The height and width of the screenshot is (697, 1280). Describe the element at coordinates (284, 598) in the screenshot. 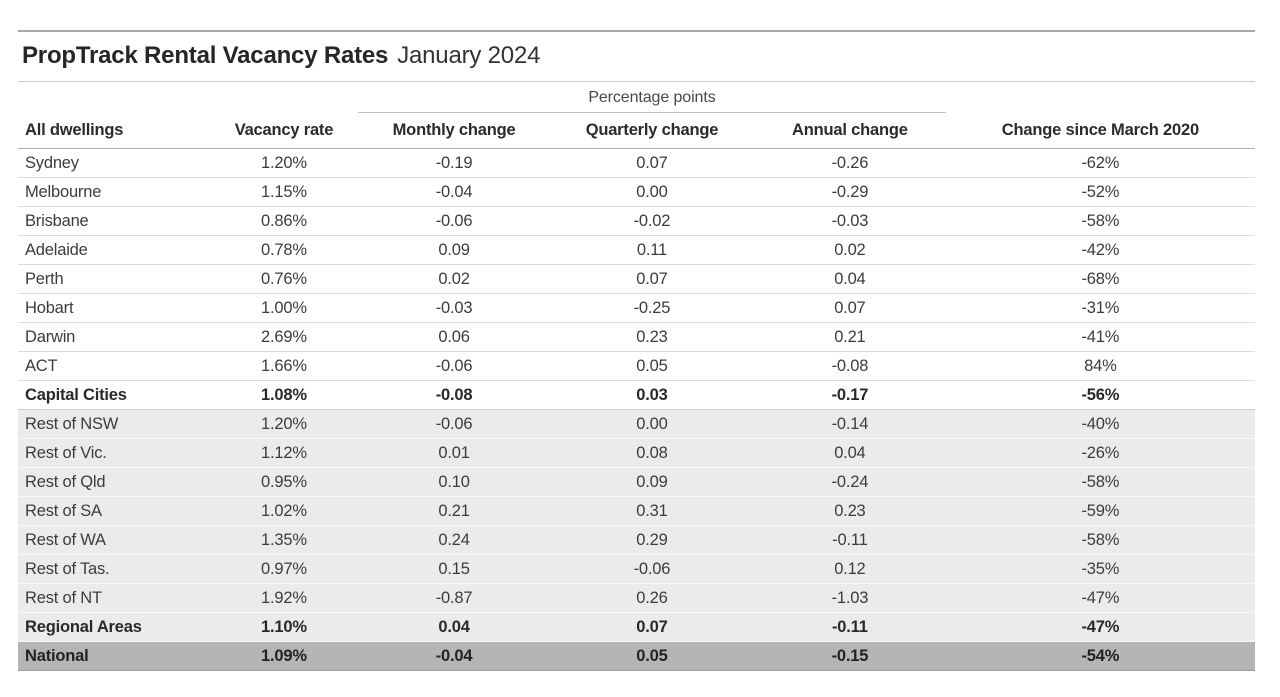

I see `cell-vacancy-rate: 1.92%` at that location.